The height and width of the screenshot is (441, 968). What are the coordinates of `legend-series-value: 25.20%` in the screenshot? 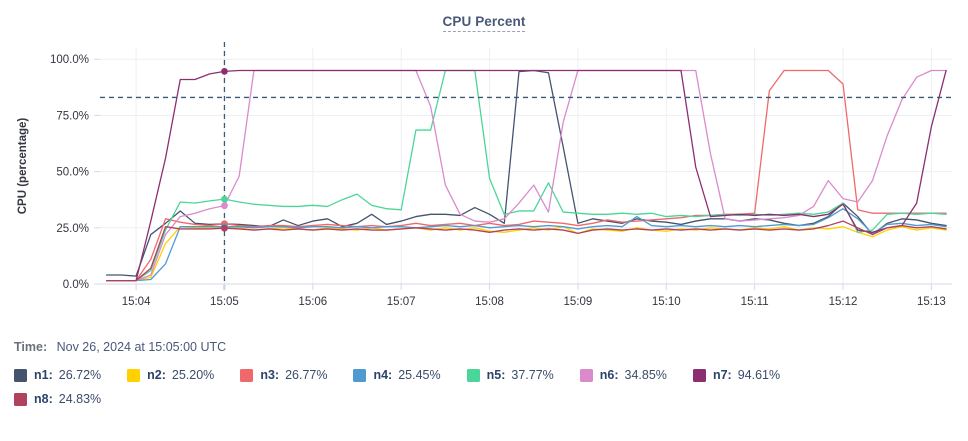 It's located at (193, 375).